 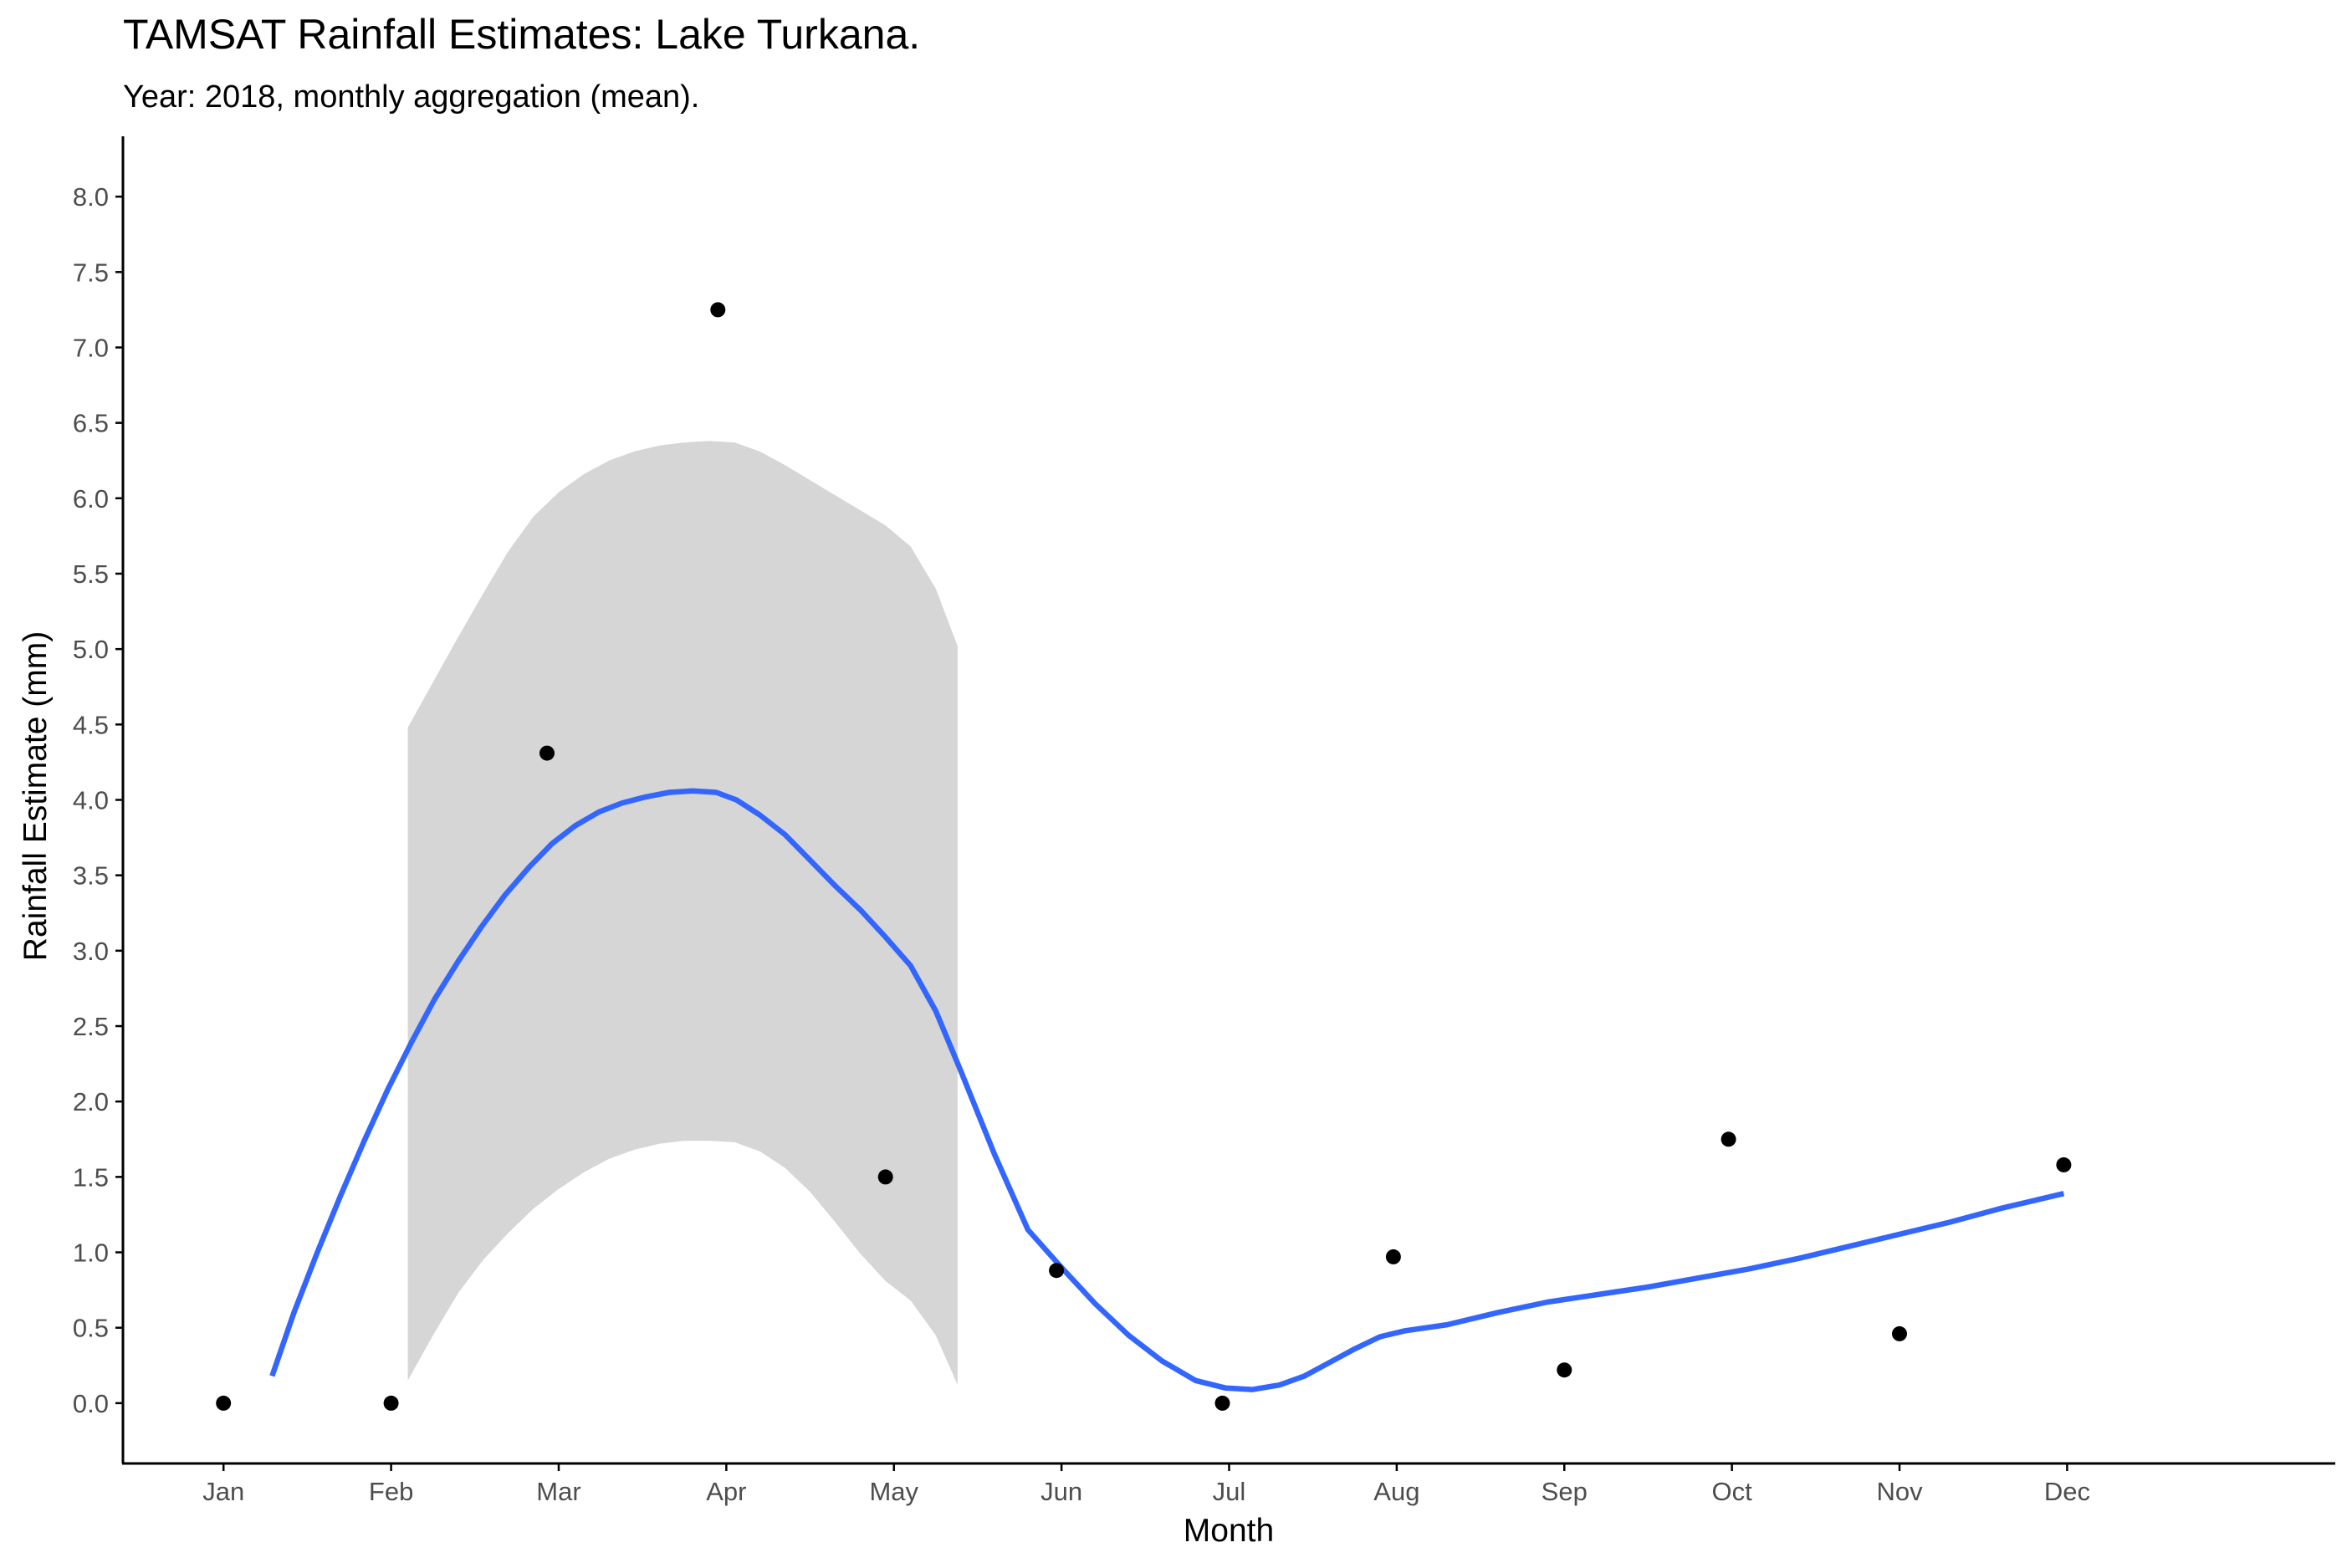 I want to click on x-tick-label: May, so click(x=893, y=1491).